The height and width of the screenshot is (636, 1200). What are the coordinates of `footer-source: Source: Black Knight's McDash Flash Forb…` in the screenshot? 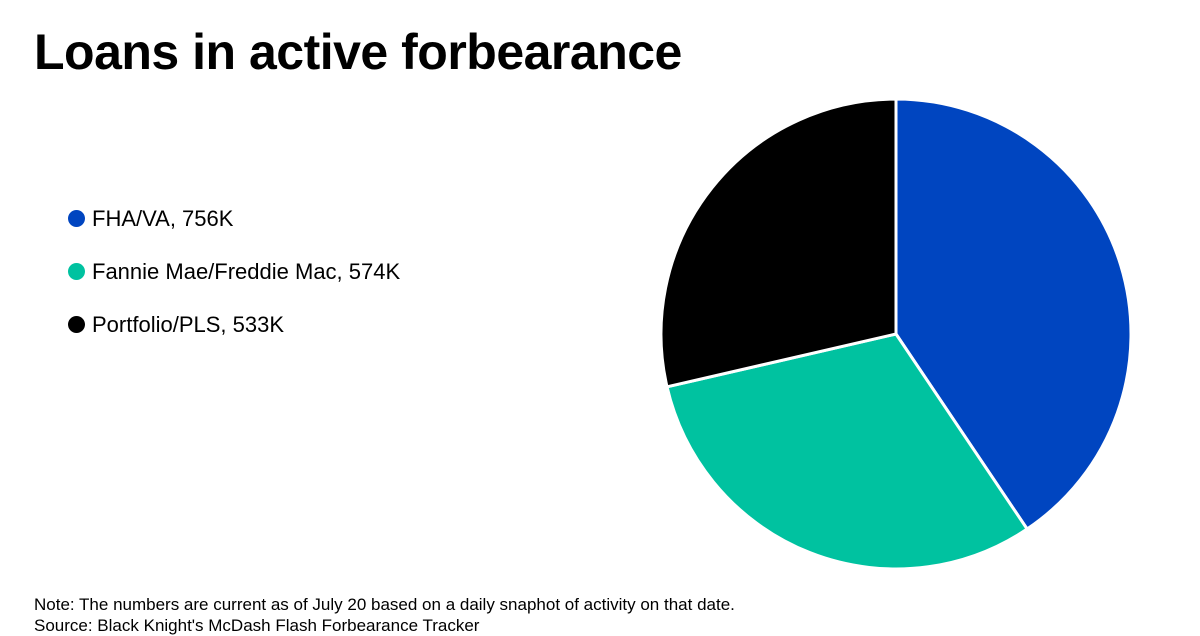 It's located at (257, 625).